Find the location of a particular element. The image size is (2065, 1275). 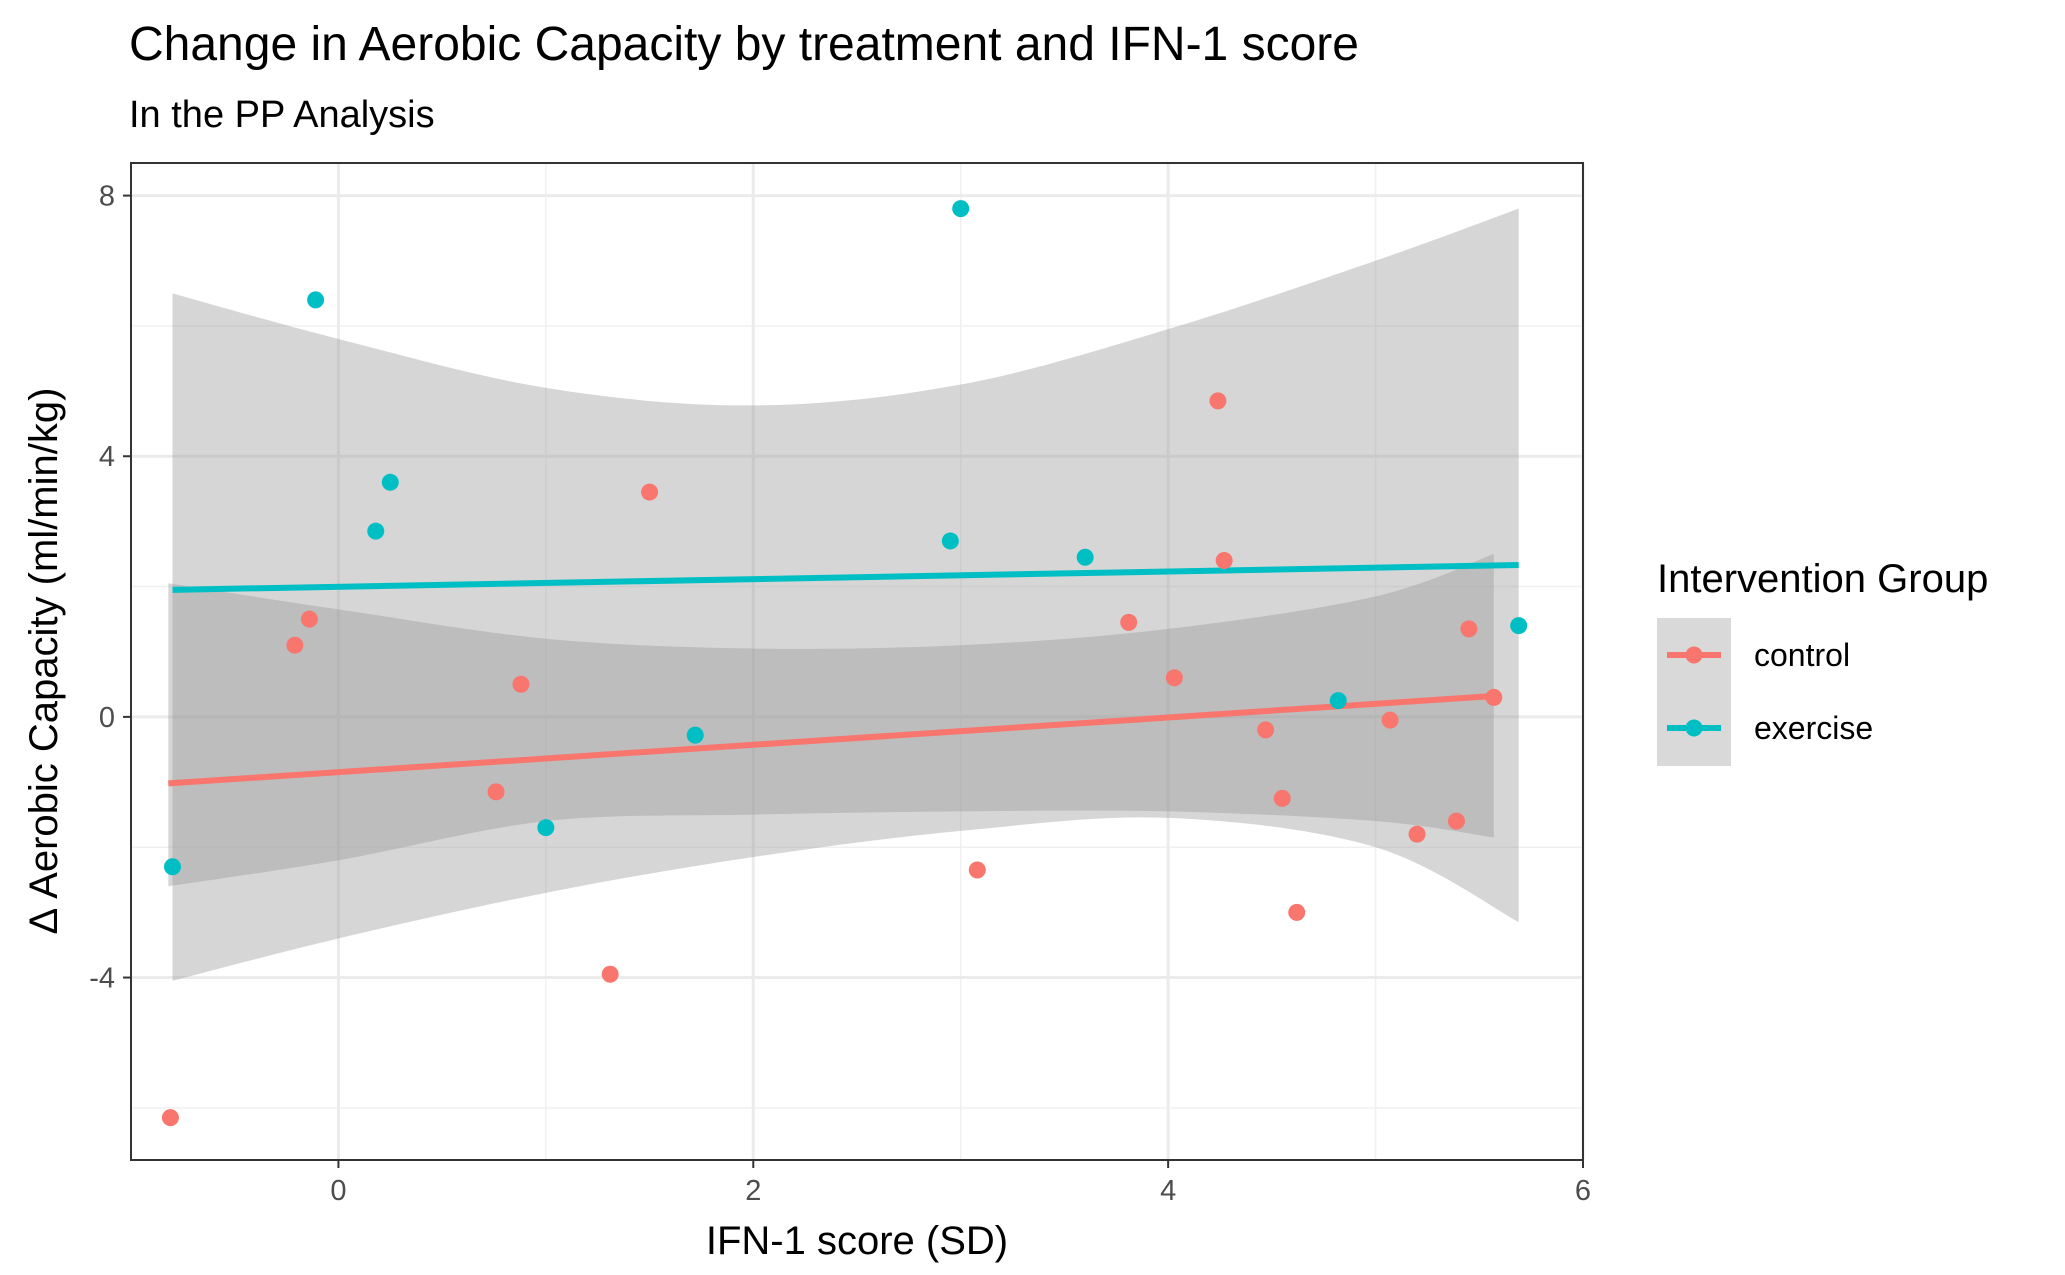

legend-key-point-exercise is located at coordinates (1694, 728).